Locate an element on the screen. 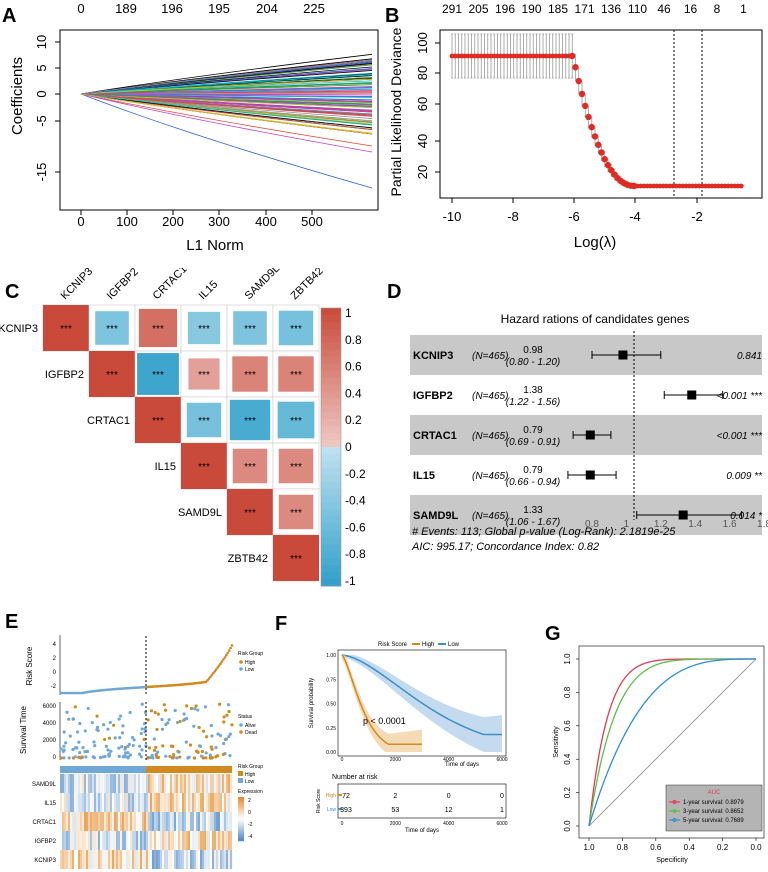 The width and height of the screenshot is (768, 872). p-value: 0.014 * is located at coordinates (746, 516).